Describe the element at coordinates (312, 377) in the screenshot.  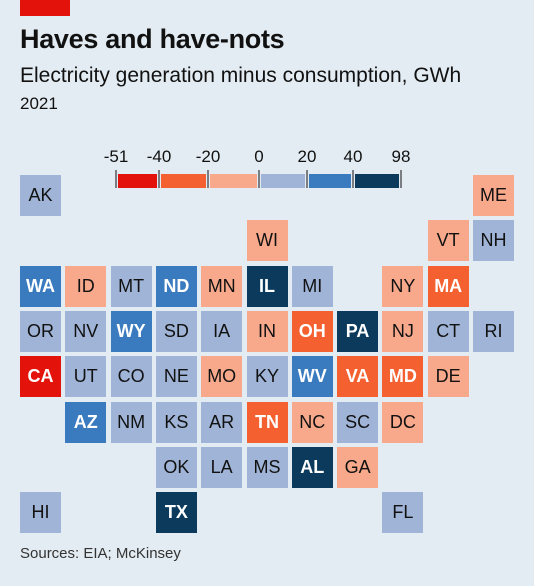
I see `state-tile-wv: WV` at that location.